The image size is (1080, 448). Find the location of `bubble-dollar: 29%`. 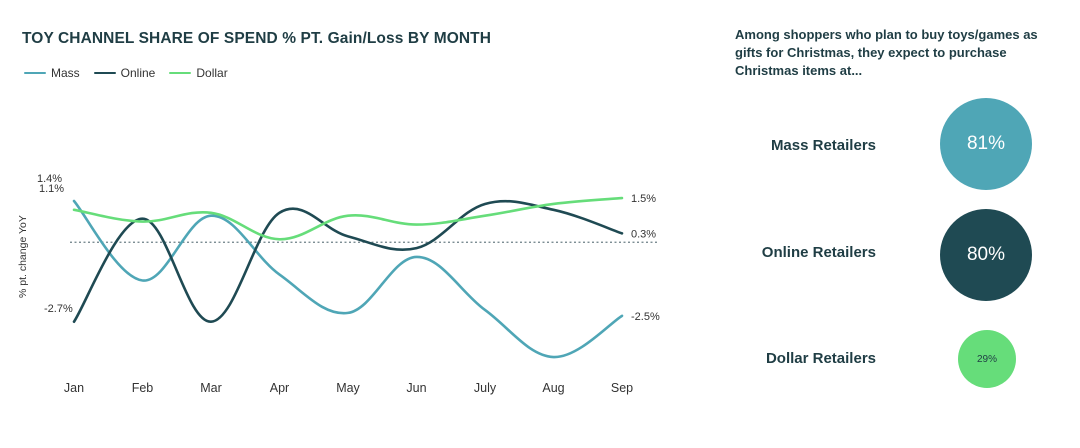

bubble-dollar: 29% is located at coordinates (987, 359).